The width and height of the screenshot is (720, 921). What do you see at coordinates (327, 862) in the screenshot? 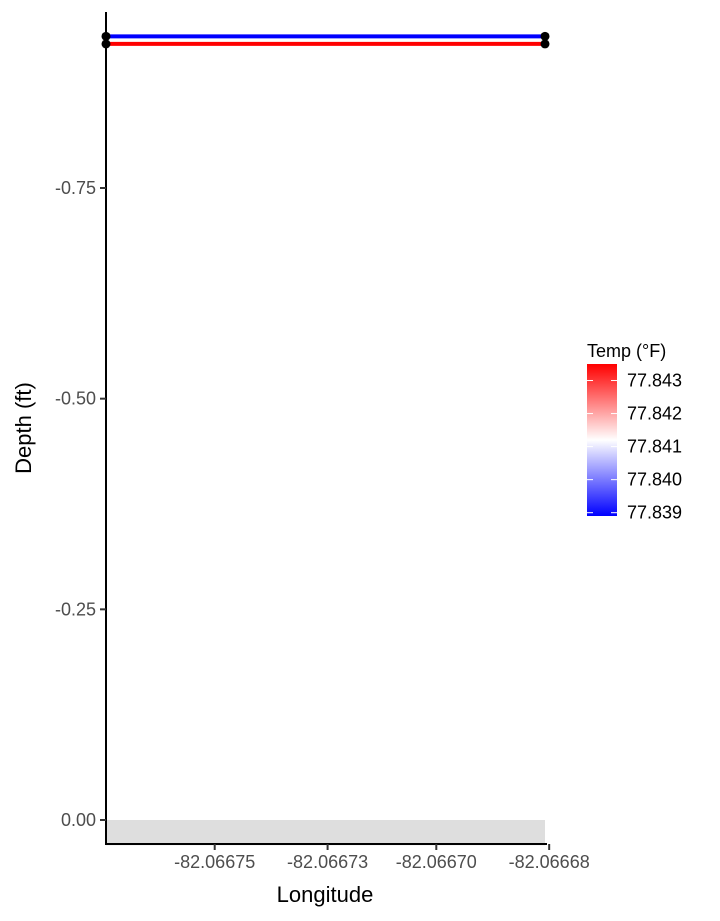
I see `x-tick-label: -82.06673` at bounding box center [327, 862].